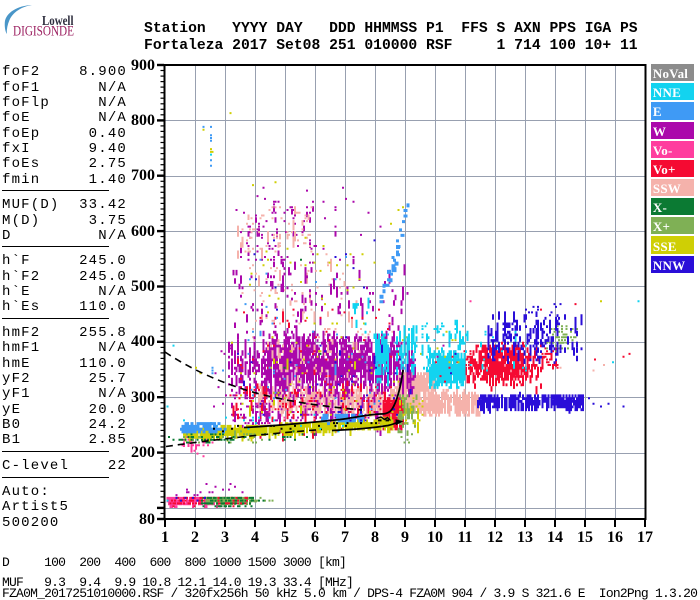  I want to click on svg-text: Lowell, so click(58, 21).